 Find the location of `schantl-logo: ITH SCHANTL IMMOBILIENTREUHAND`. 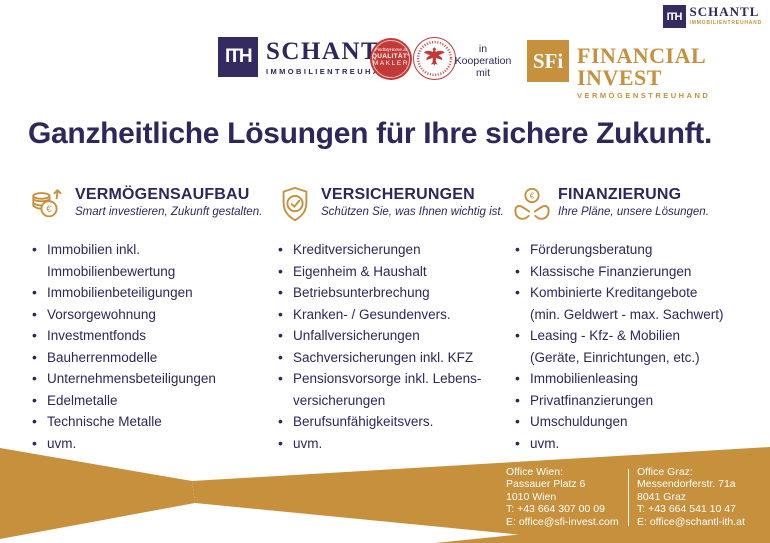

schantl-logo: ITH SCHANTL IMMOBILIENTREUHAND is located at coordinates (307, 57).